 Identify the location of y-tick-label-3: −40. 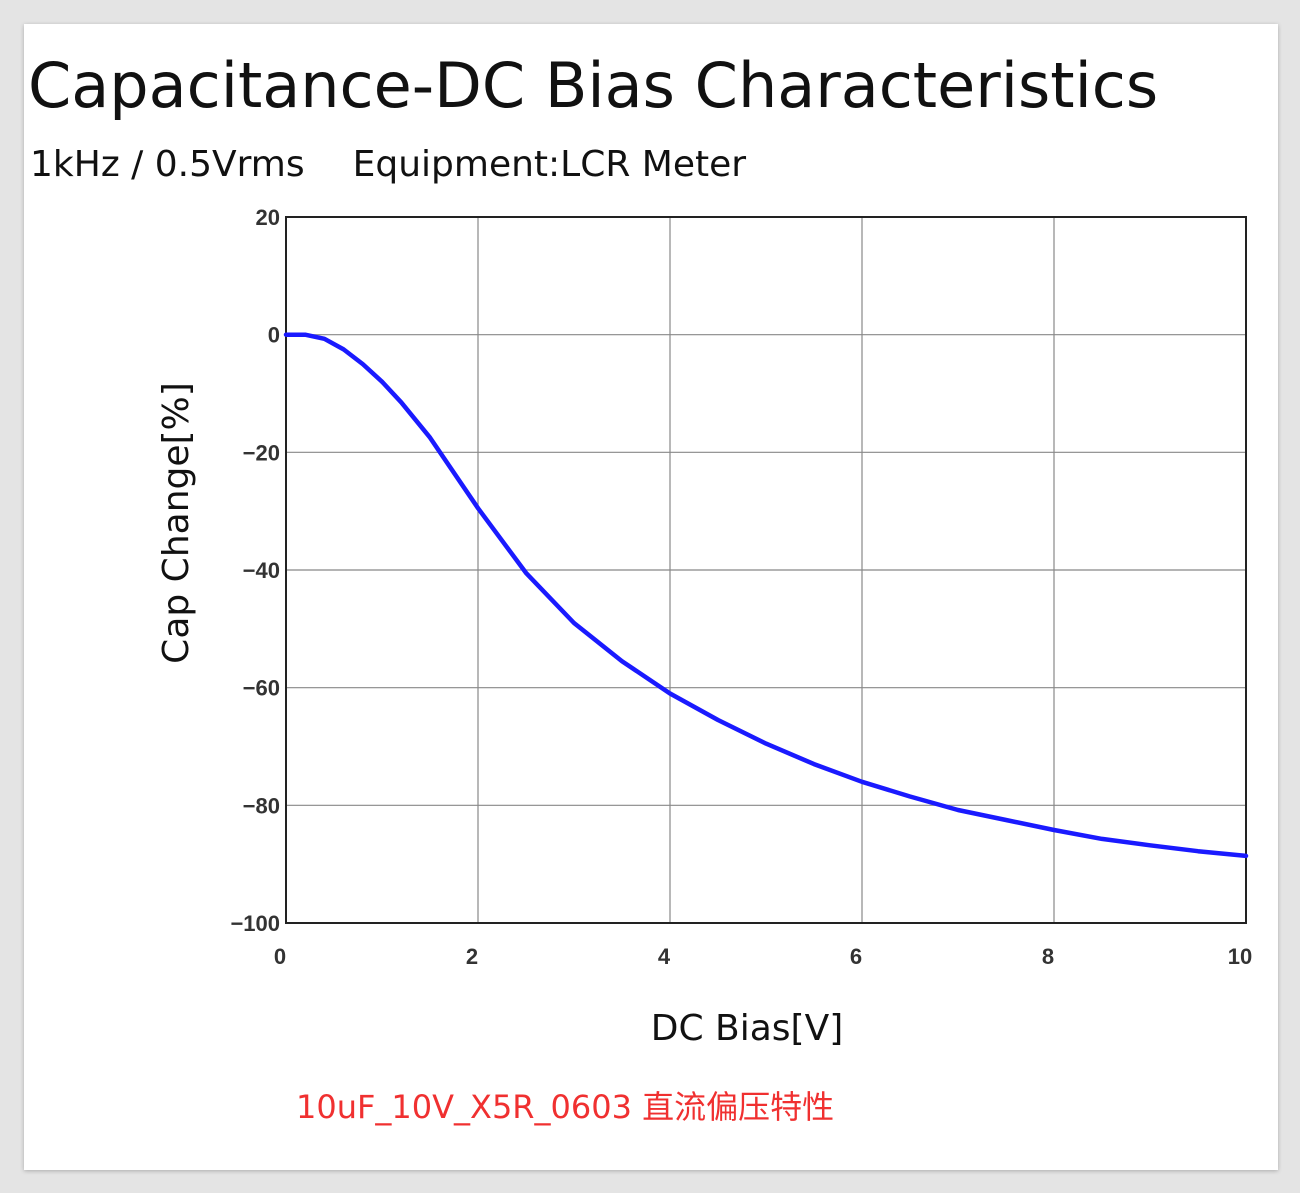
(261, 570).